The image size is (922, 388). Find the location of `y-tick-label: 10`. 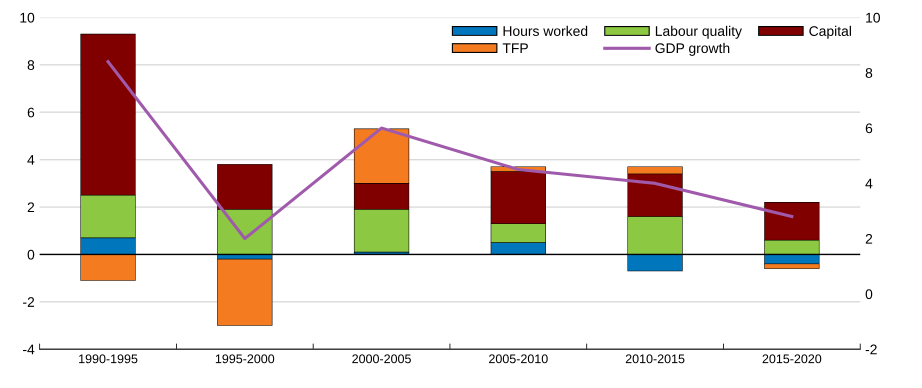

y-tick-label: 10 is located at coordinates (27, 17).